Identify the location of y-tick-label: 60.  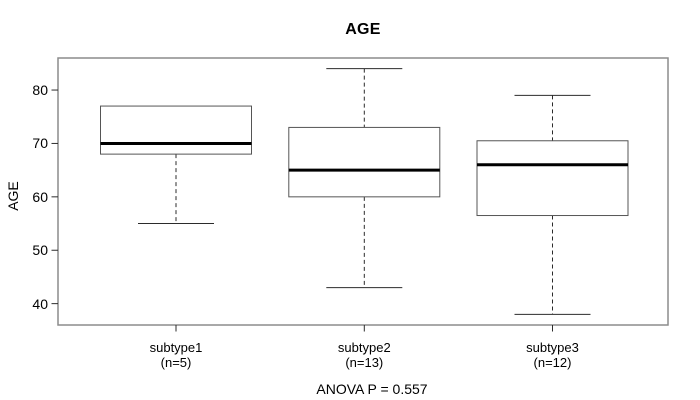
(40, 196).